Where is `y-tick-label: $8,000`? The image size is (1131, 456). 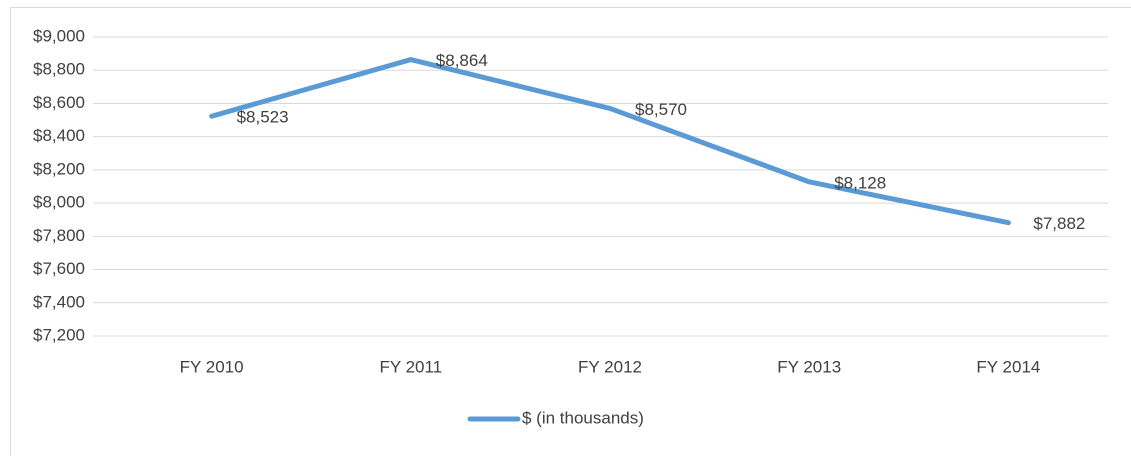 y-tick-label: $8,000 is located at coordinates (59, 202).